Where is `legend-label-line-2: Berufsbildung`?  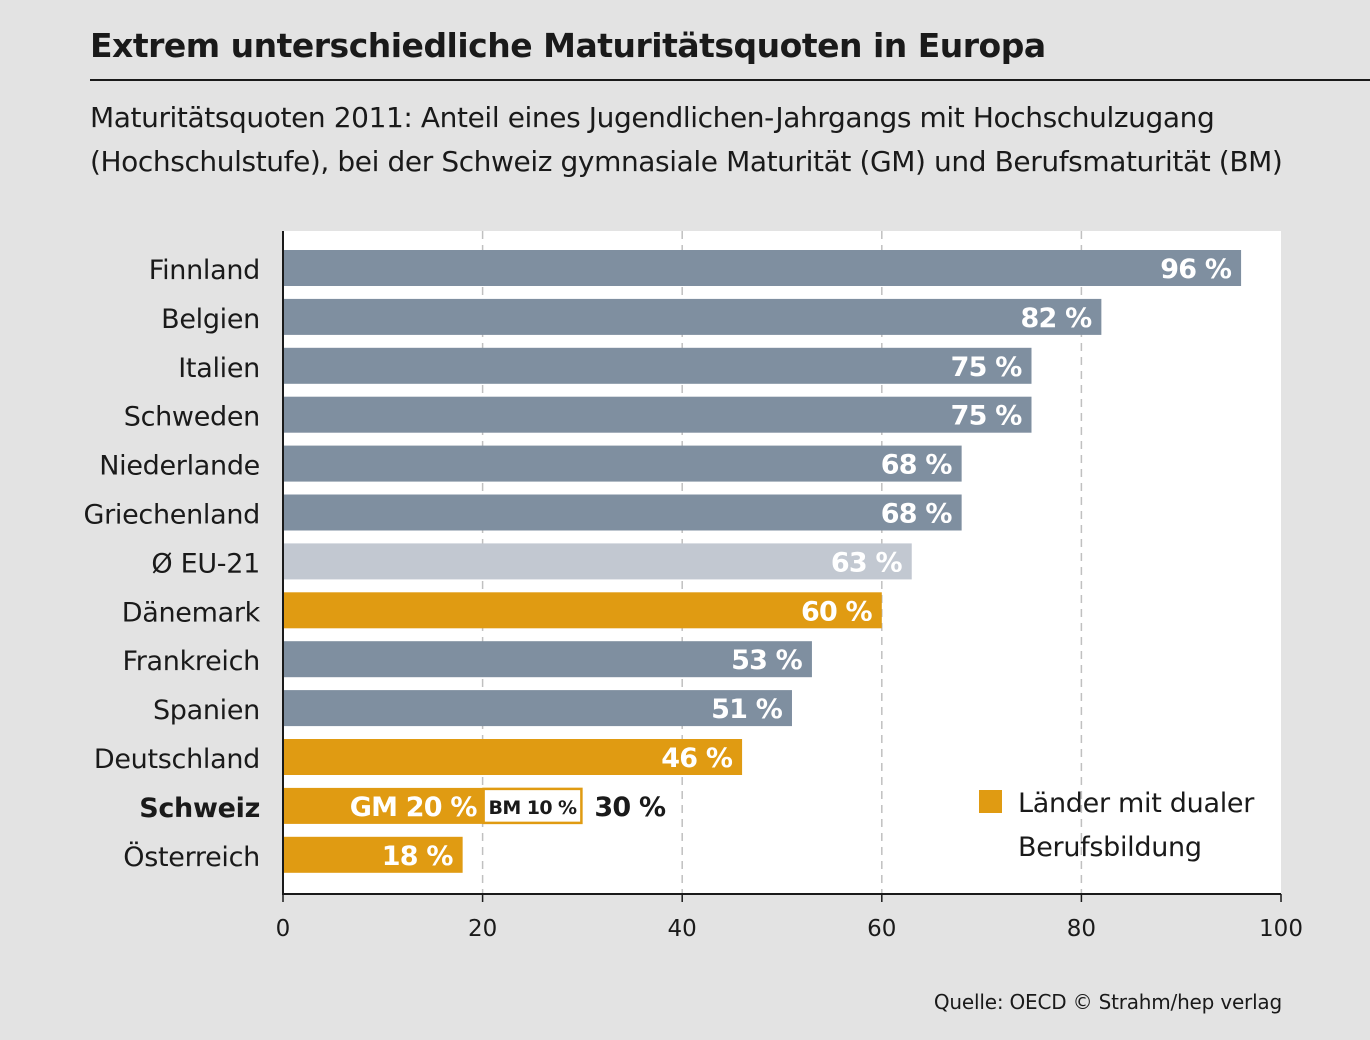
legend-label-line-2: Berufsbildung is located at coordinates (1110, 847).